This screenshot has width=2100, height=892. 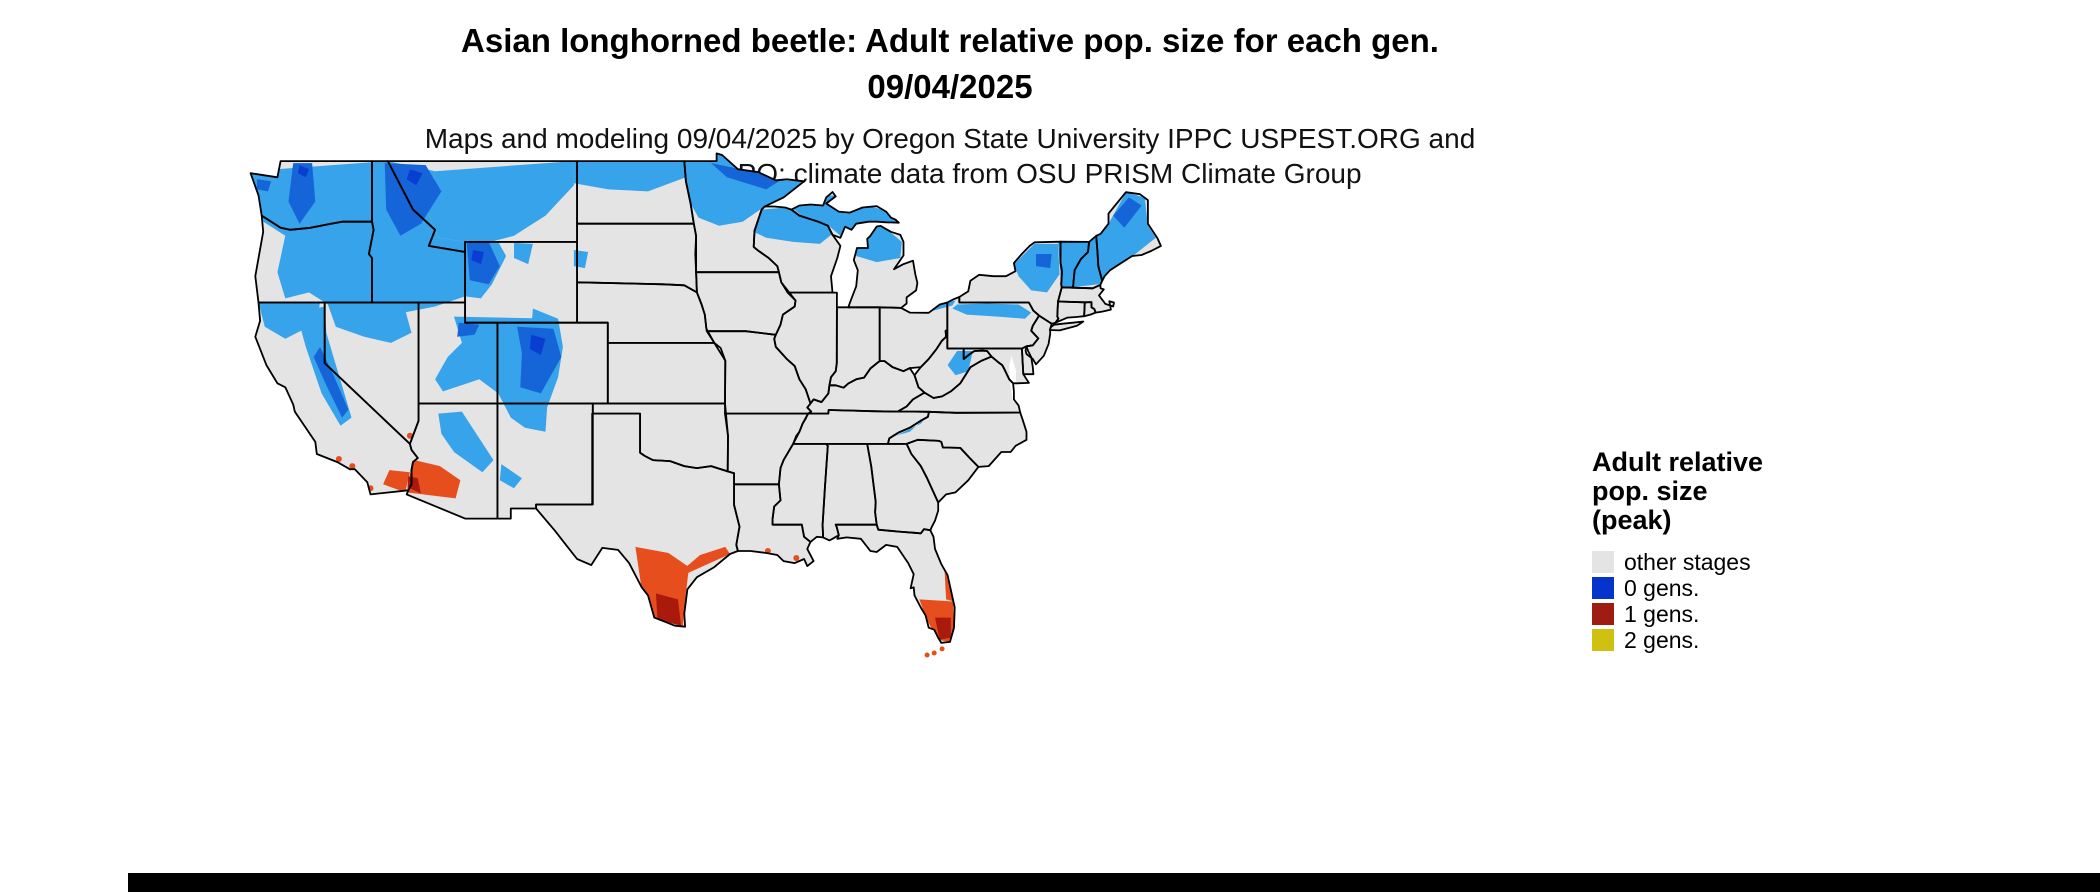 I want to click on legend-item: other stages, so click(x=1702, y=562).